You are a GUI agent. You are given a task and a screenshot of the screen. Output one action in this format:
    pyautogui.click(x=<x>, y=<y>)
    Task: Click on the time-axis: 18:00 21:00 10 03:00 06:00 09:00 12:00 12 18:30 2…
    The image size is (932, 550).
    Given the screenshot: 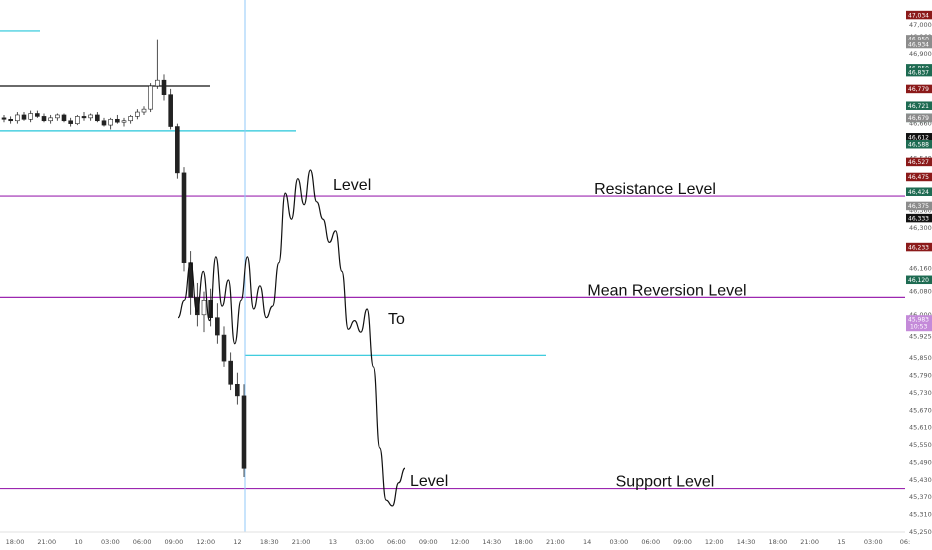 What is the action you would take?
    pyautogui.click(x=455, y=538)
    